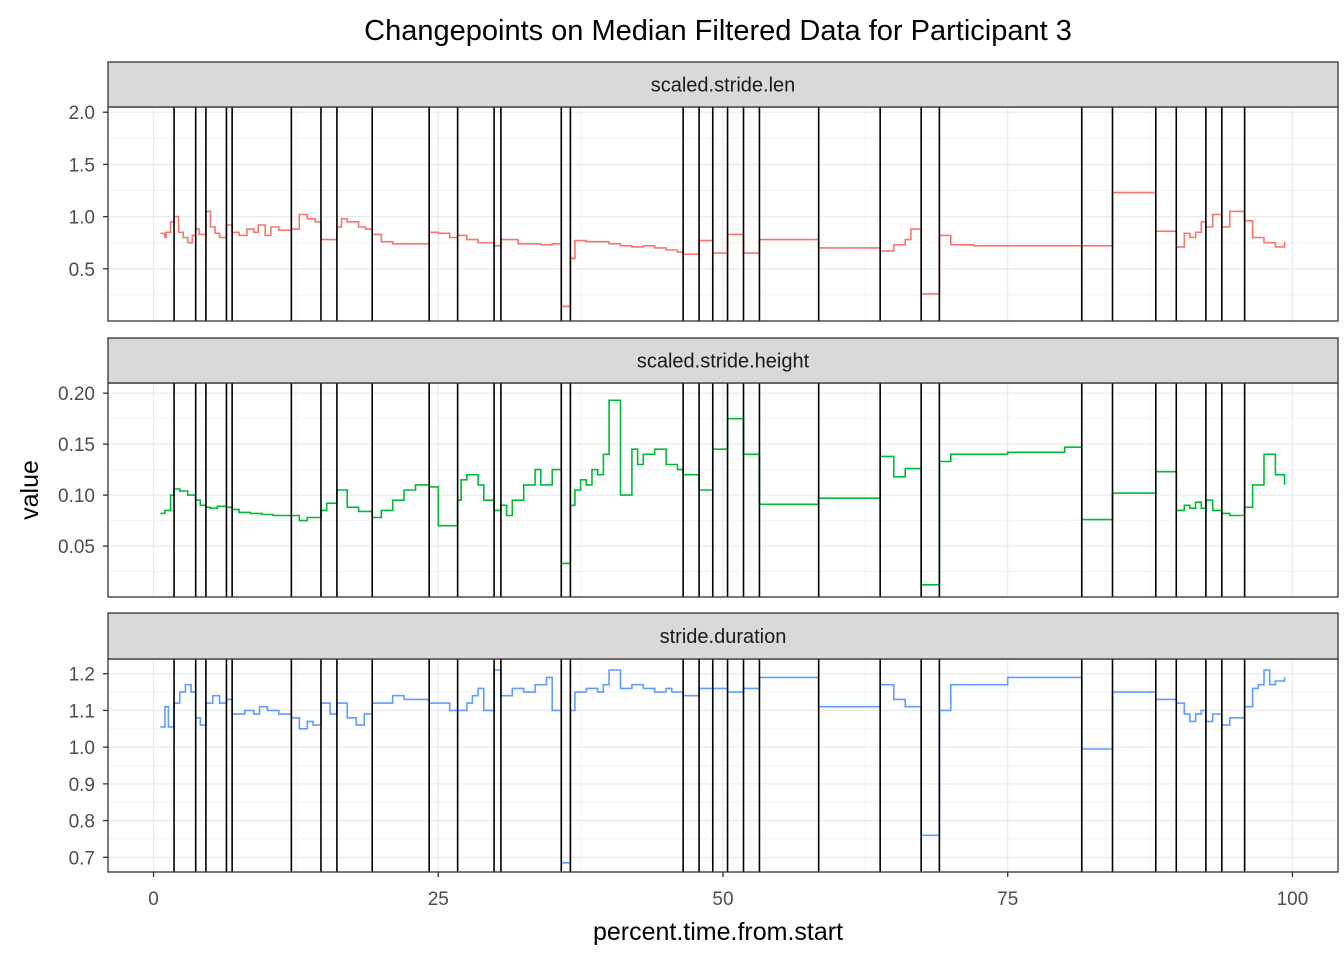  I want to click on y-tick-label: 1.2, so click(82, 675).